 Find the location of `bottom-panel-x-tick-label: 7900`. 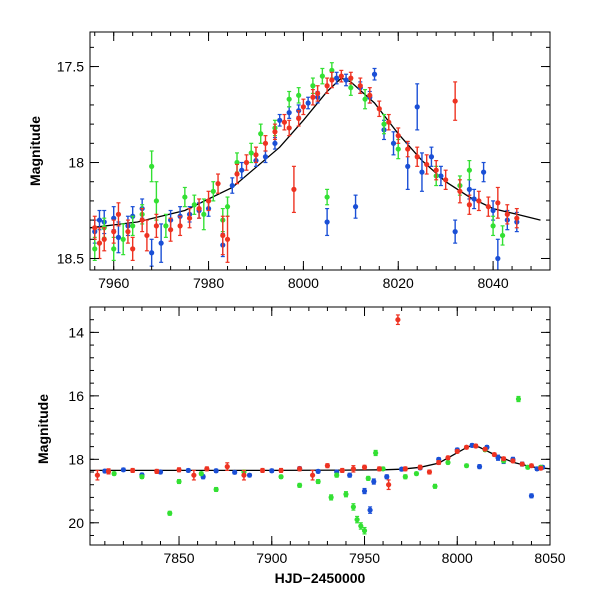

bottom-panel-x-tick-label: 7900 is located at coordinates (271, 558).